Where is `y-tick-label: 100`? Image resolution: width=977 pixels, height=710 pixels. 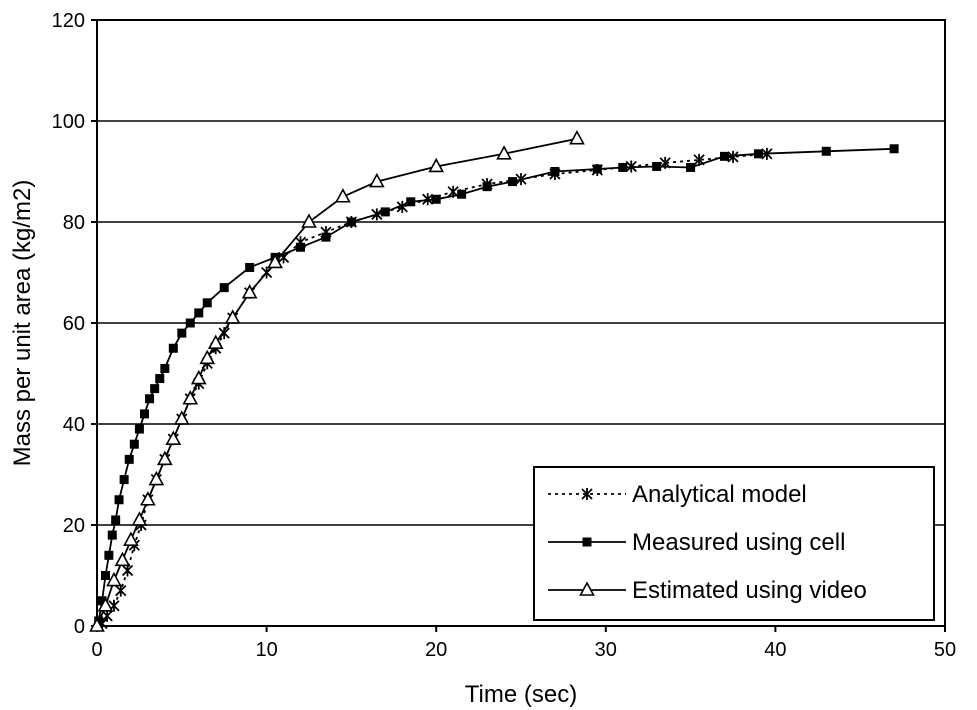
y-tick-label: 100 is located at coordinates (68, 122).